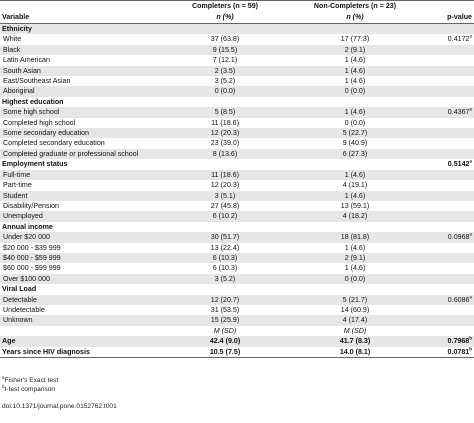 This screenshot has width=474, height=423. What do you see at coordinates (237, 310) in the screenshot?
I see `table-row: Undetectable 31 (53.5) 14 (60.9)` at bounding box center [237, 310].